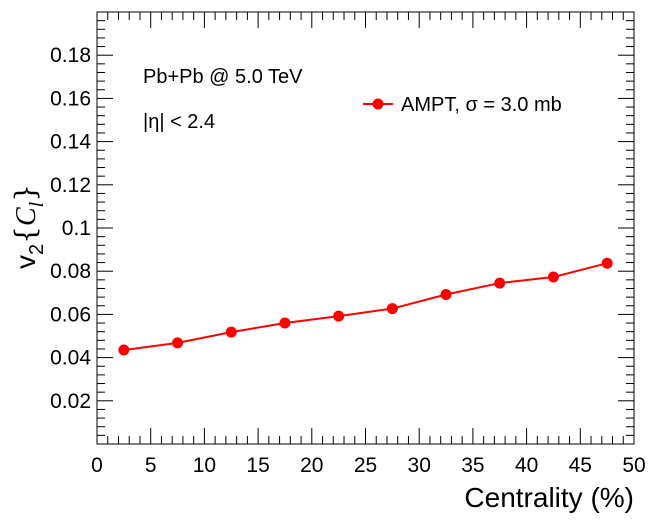 This screenshot has width=648, height=524. I want to click on x-tick-label: 5, so click(151, 465).